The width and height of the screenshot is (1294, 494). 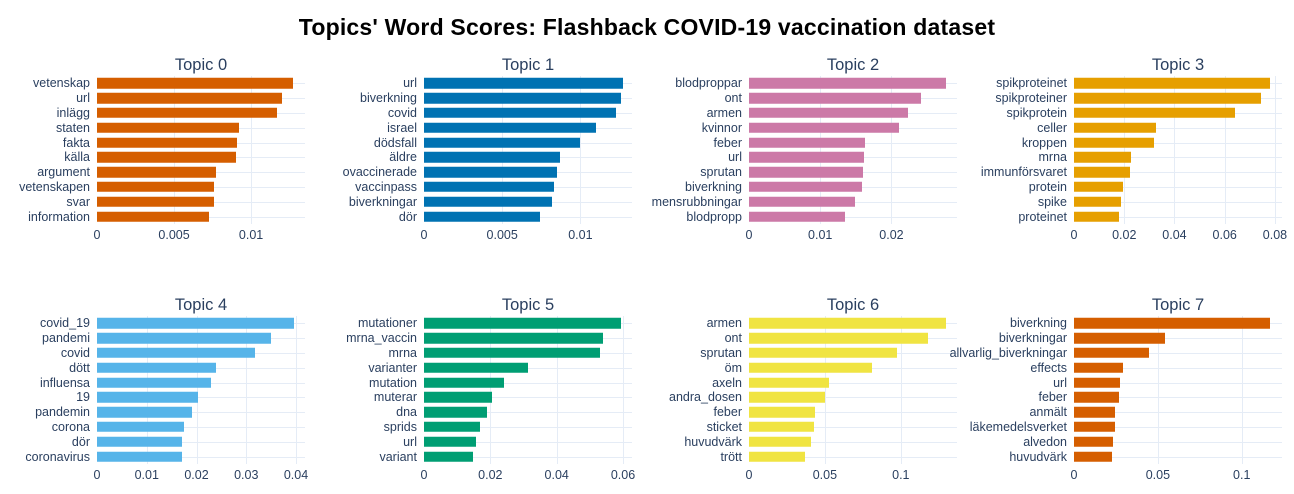 I want to click on category-label: protein, so click(x=1047, y=186).